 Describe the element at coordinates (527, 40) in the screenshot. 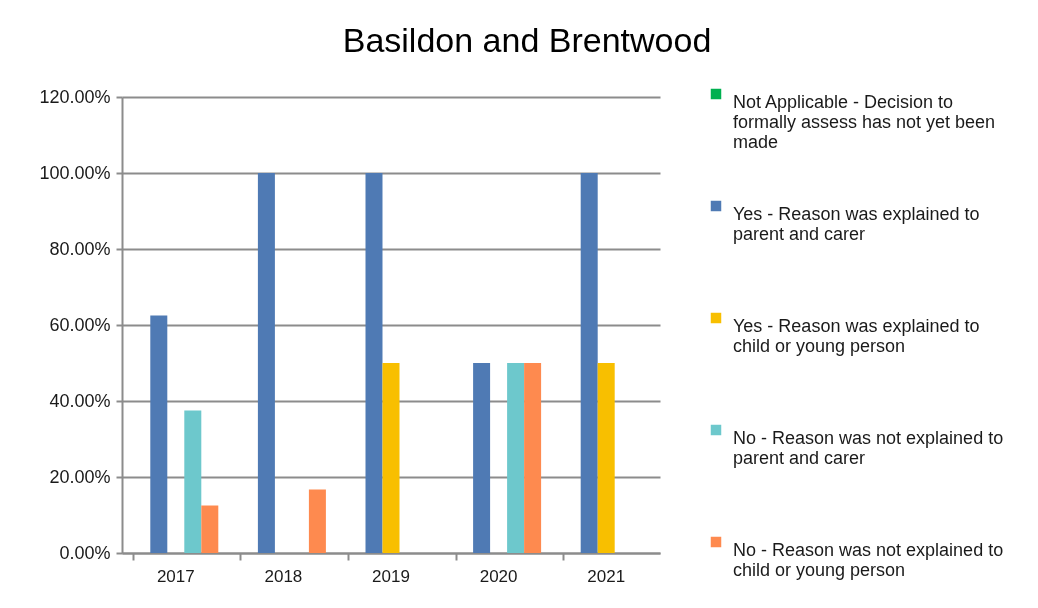

I see `chart-title: Basildon and Brentwood` at that location.